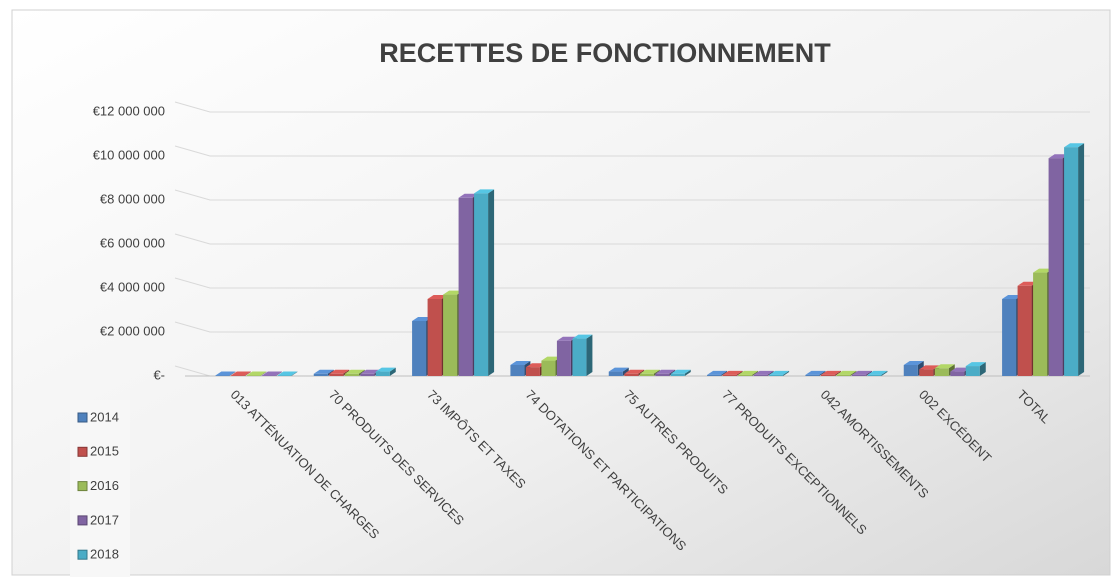 This screenshot has width=1115, height=577. What do you see at coordinates (104, 554) in the screenshot?
I see `legend-label: 2018` at bounding box center [104, 554].